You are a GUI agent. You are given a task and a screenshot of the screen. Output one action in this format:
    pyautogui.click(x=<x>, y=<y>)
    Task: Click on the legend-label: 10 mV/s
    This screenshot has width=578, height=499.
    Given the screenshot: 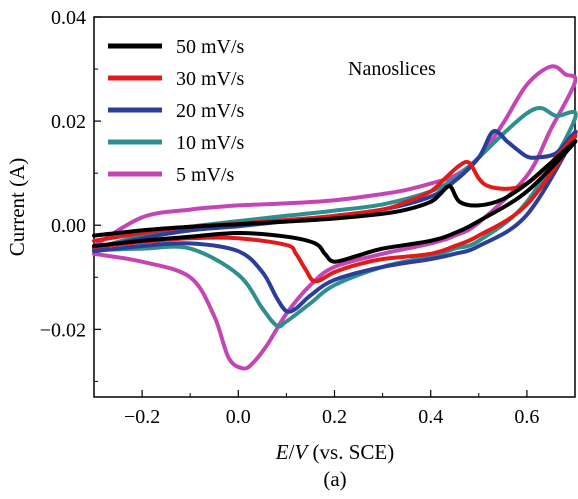 What is the action you would take?
    pyautogui.click(x=210, y=143)
    